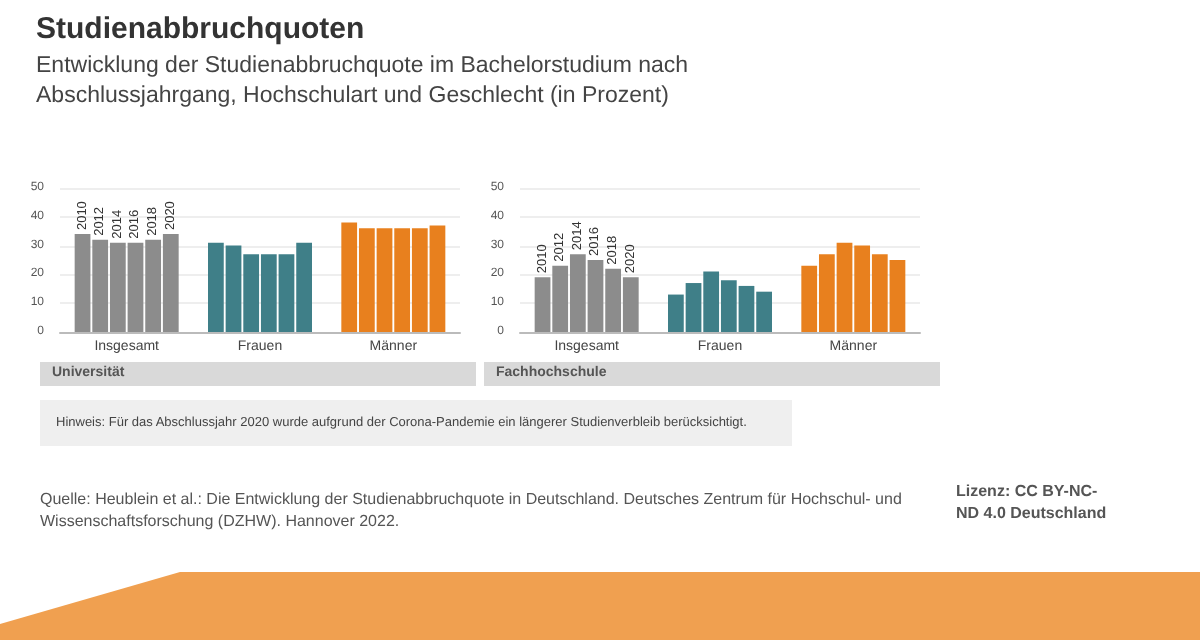  I want to click on text: Lizenz: CC BY-NC-ND 4.0 Deutschland, so click(1032, 502).